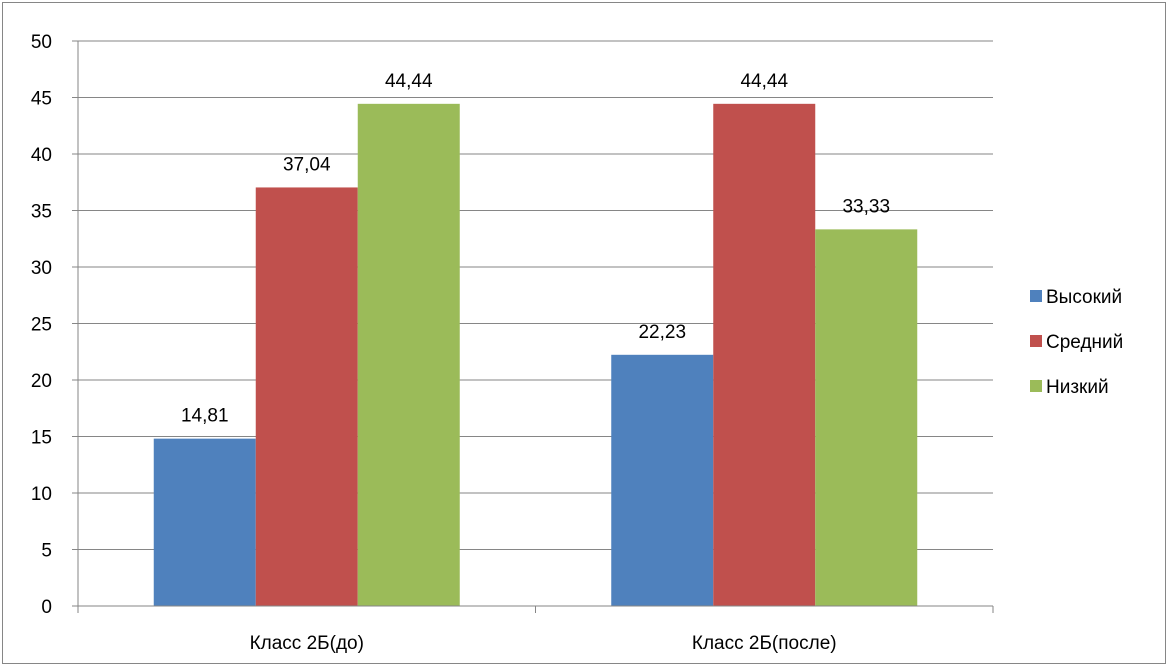 This screenshot has width=1170, height=668. What do you see at coordinates (41, 494) in the screenshot?
I see `y-tick-label: 10` at bounding box center [41, 494].